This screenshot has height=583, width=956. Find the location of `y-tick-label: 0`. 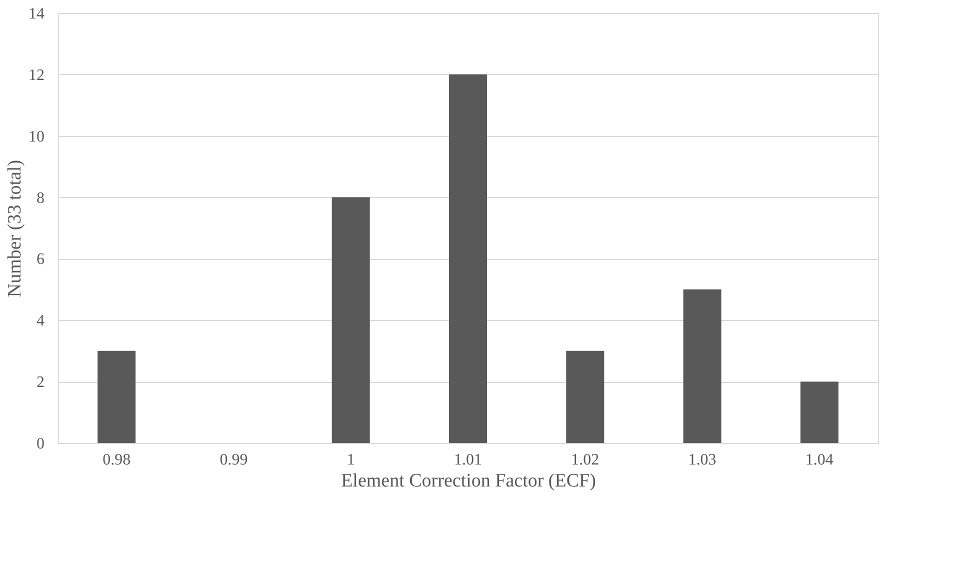

y-tick-label: 0 is located at coordinates (40, 444).